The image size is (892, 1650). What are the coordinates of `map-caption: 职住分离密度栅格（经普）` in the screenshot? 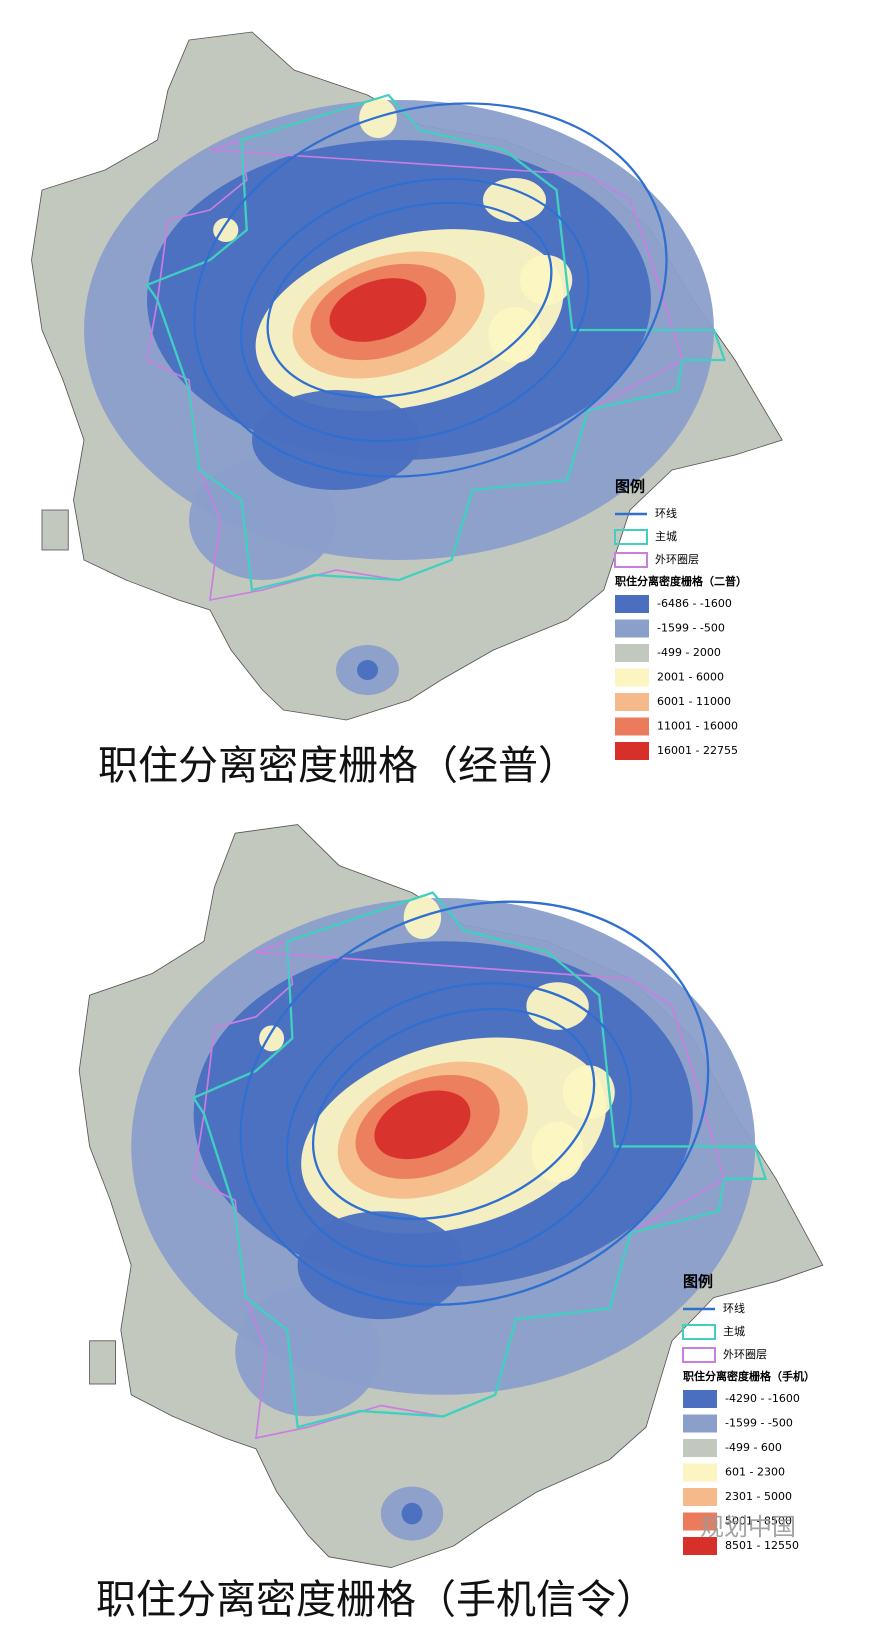 It's located at (338, 766).